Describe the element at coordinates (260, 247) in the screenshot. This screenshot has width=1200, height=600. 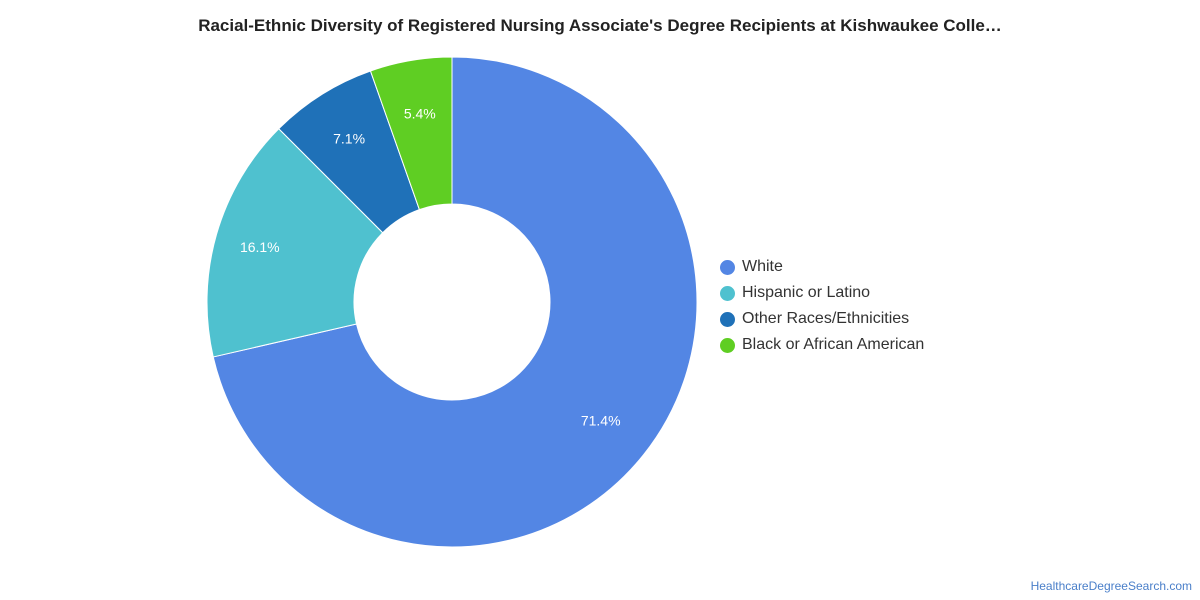
I see `slice-value-label: 16.1%` at that location.